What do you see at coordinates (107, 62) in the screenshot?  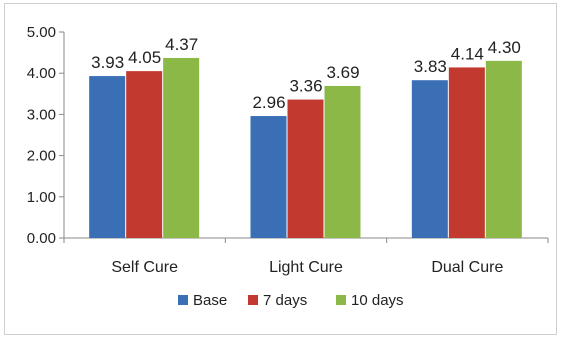 I see `data-label: 3.93` at bounding box center [107, 62].